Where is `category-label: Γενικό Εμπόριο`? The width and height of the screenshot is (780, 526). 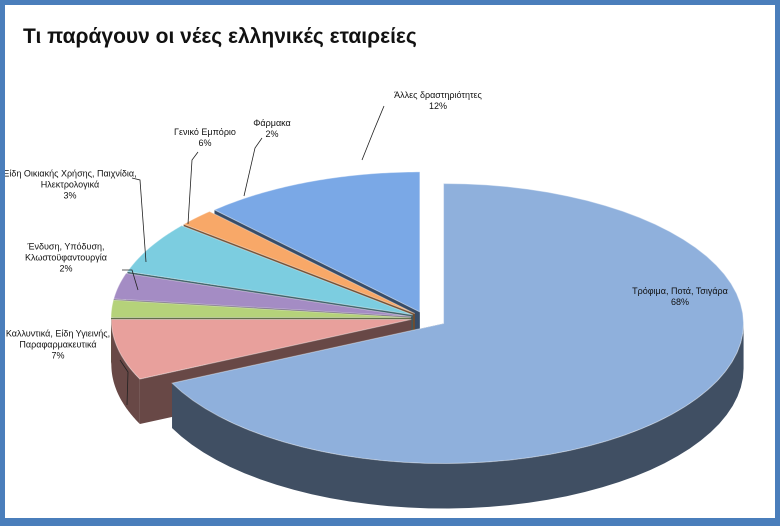 category-label: Γενικό Εμπόριο is located at coordinates (205, 132).